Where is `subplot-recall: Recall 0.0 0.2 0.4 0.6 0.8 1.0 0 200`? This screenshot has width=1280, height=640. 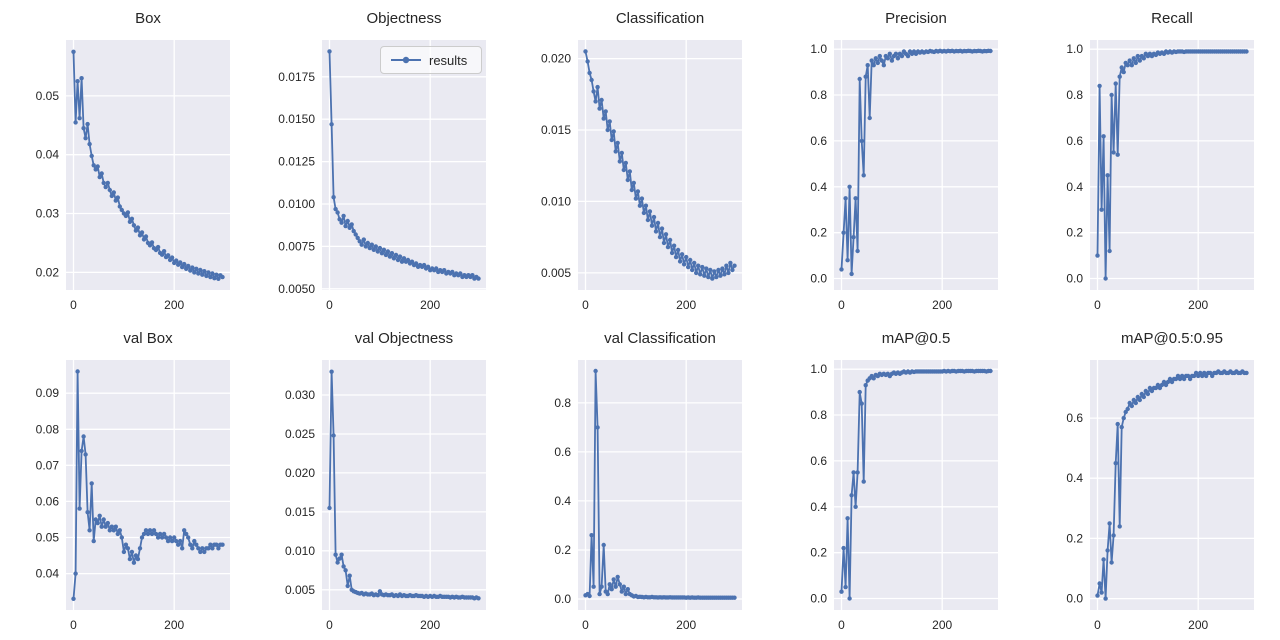
subplot-recall: Recall 0.0 0.2 0.4 0.6 0.8 1.0 0 200 is located at coordinates (1152, 160).